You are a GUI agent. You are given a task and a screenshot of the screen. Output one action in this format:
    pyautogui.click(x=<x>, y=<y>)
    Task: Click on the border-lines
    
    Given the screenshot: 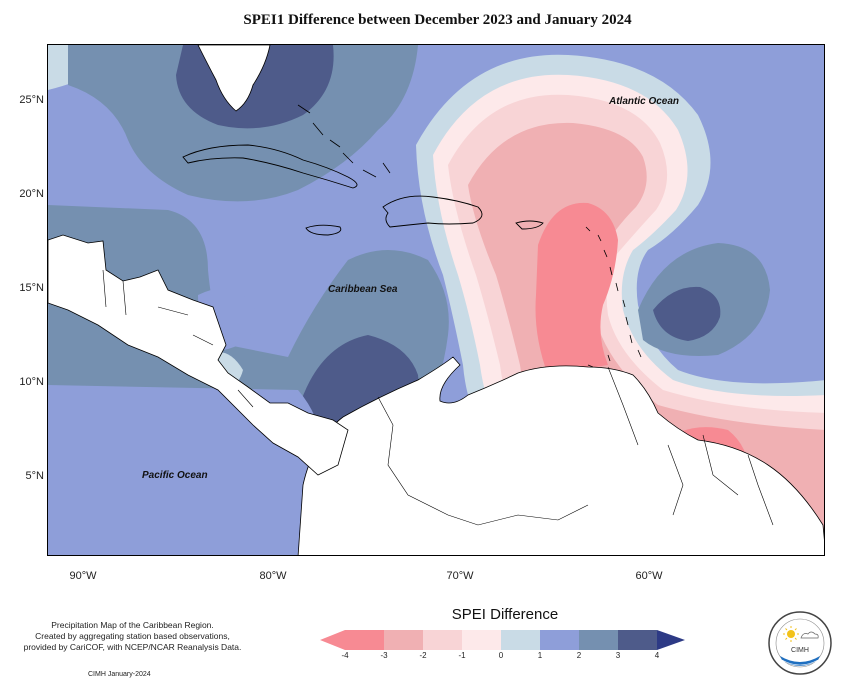 What is the action you would take?
    pyautogui.click(x=178, y=338)
    